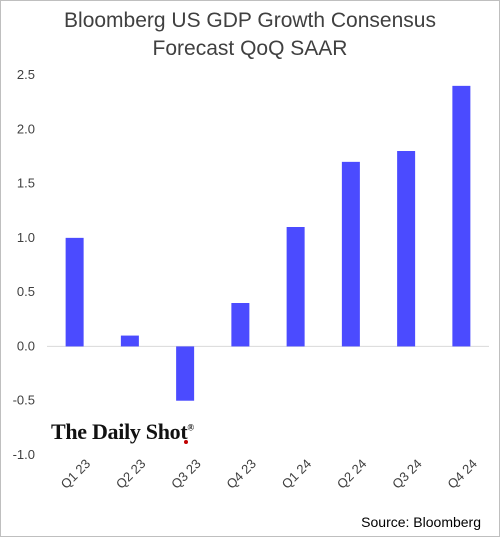 Image resolution: width=500 pixels, height=537 pixels. I want to click on x-tick-label: Q3 24, so click(407, 474).